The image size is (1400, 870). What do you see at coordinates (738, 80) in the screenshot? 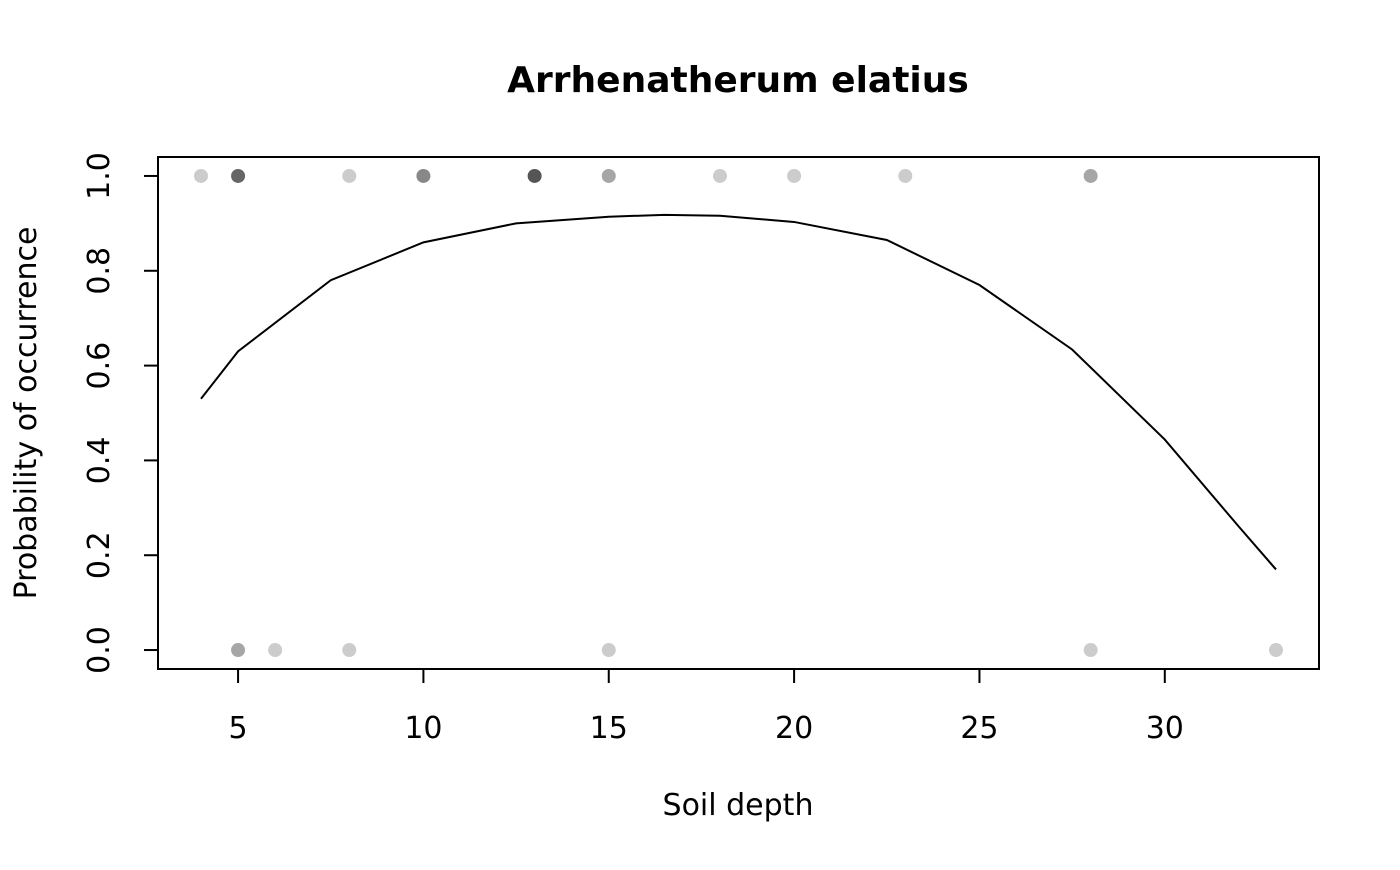
I see `chart-title: Arrhenatherum elatius` at bounding box center [738, 80].